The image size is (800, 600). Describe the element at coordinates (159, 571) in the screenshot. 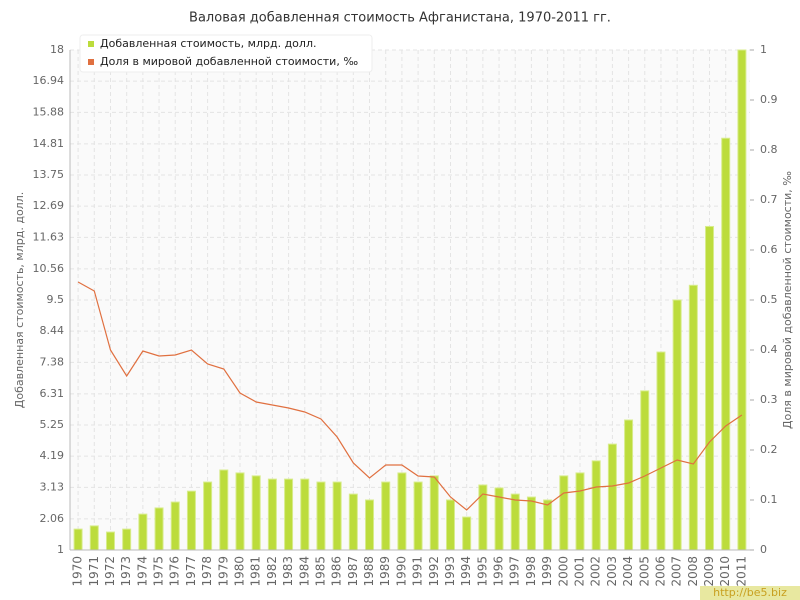

I see `x-tick-label: 1975` at that location.